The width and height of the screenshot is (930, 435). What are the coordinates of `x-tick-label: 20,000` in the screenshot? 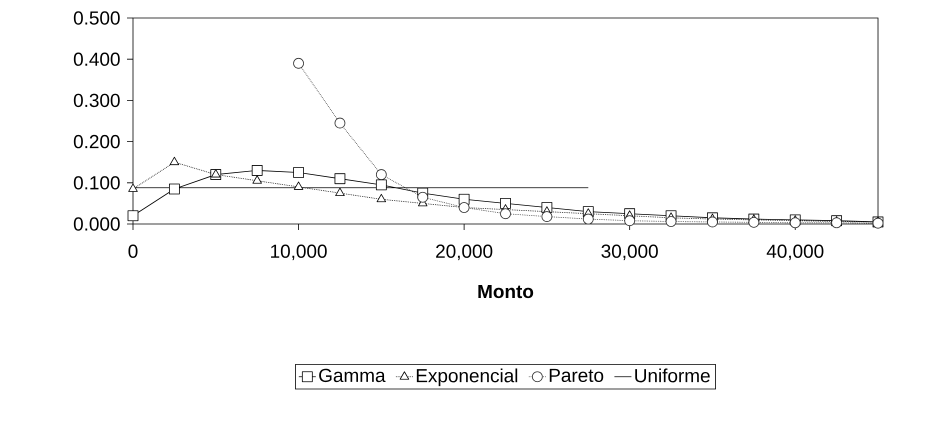 It's located at (464, 252).